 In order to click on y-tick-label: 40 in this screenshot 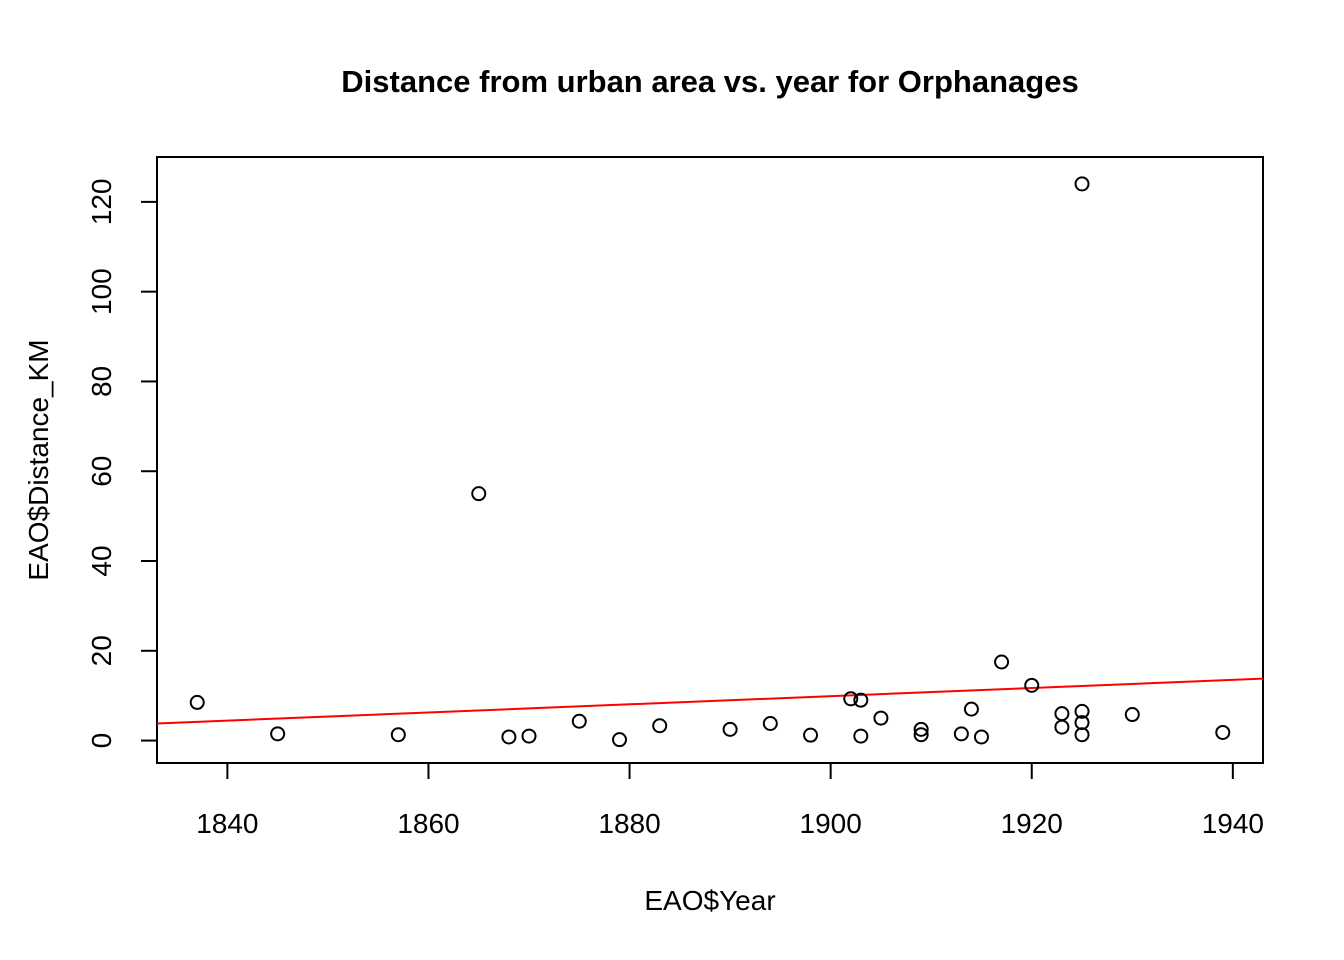, I will do `click(101, 560)`.